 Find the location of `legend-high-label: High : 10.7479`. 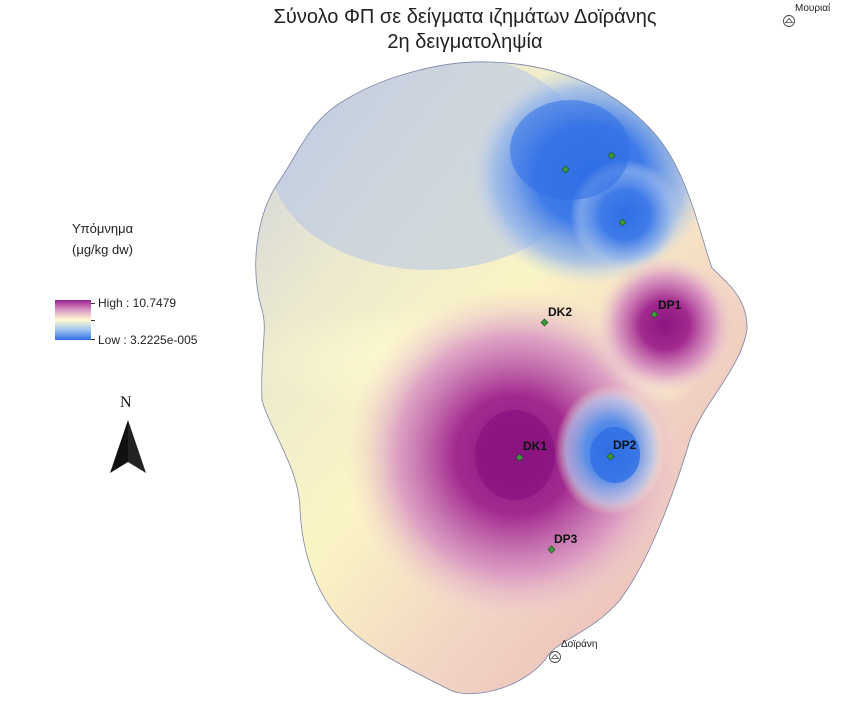

legend-high-label: High : 10.7479 is located at coordinates (137, 303).